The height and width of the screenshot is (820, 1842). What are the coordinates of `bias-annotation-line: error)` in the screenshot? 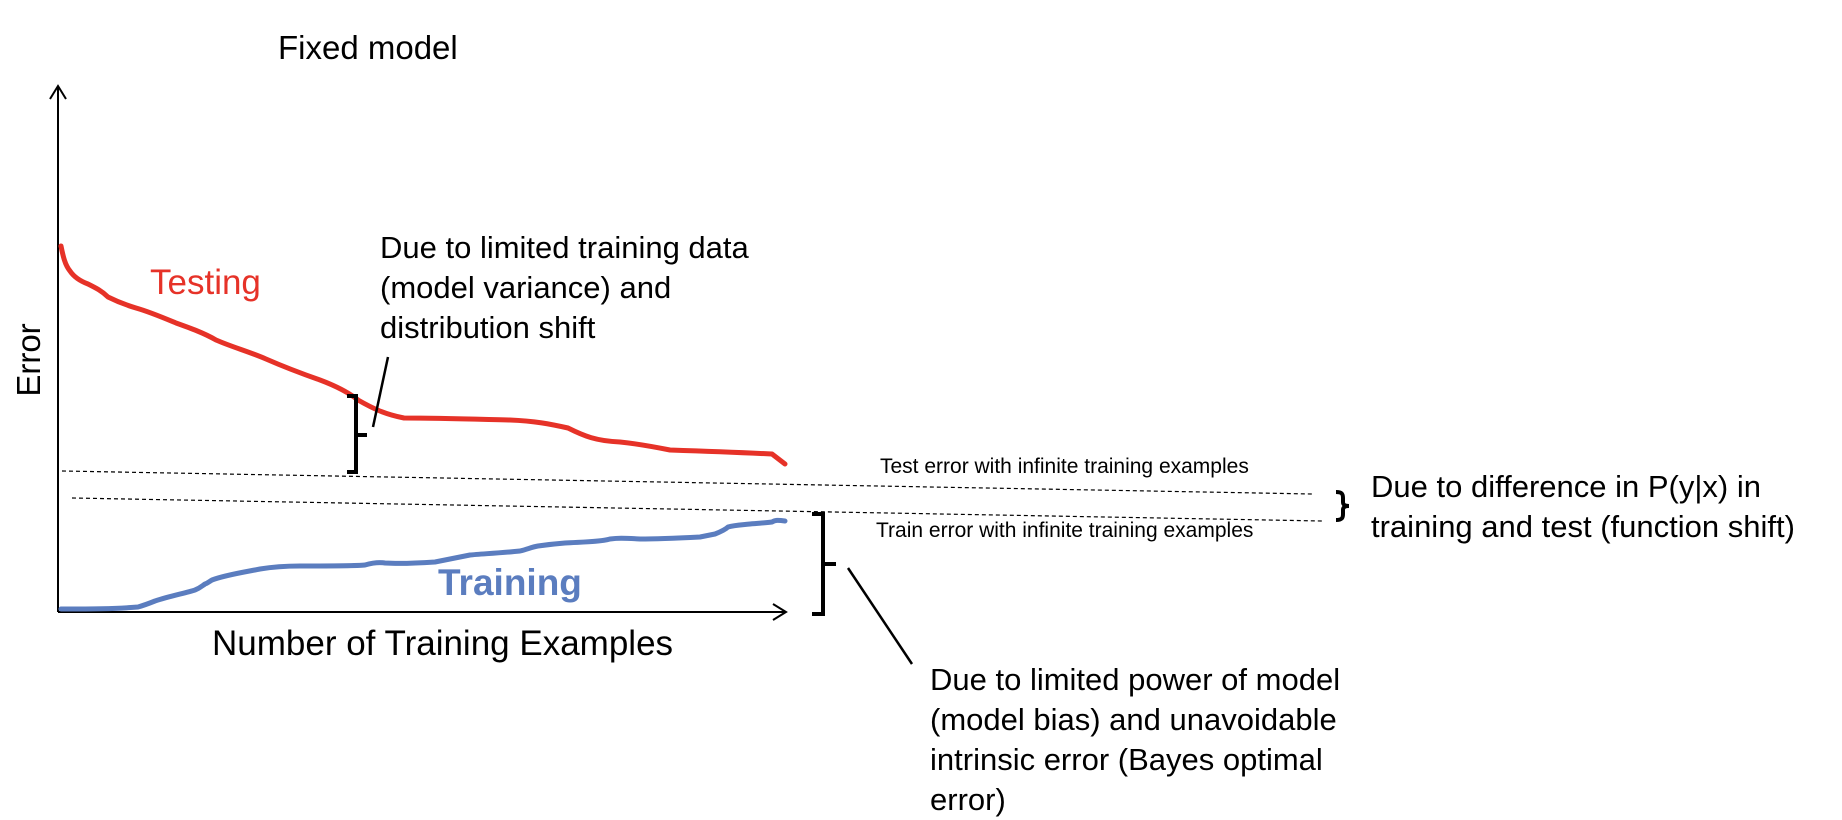 It's located at (968, 799).